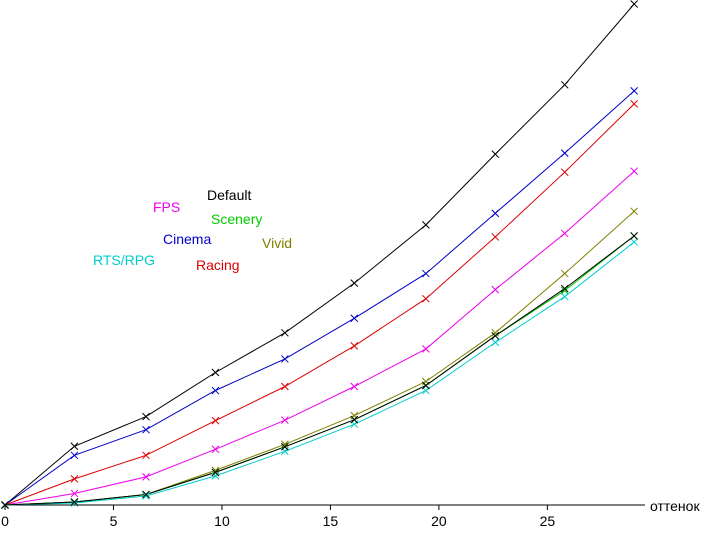  Describe the element at coordinates (675, 506) in the screenshot. I see `x-axis-label: оттенок` at that location.